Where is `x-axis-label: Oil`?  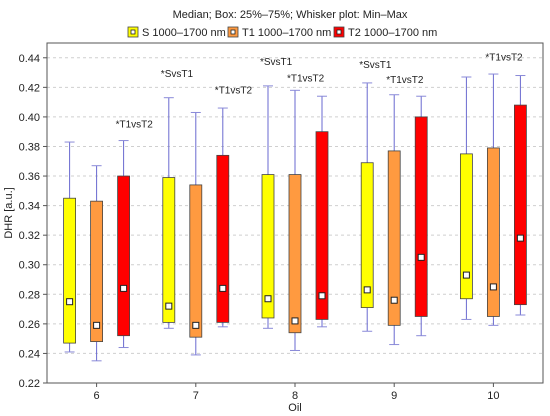
x-axis-label: Oil is located at coordinates (294, 408).